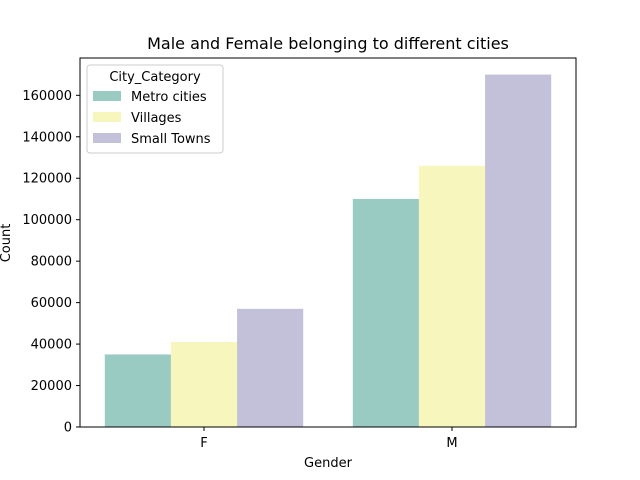  Describe the element at coordinates (47, 179) in the screenshot. I see `y-tick-label: 120000` at that location.